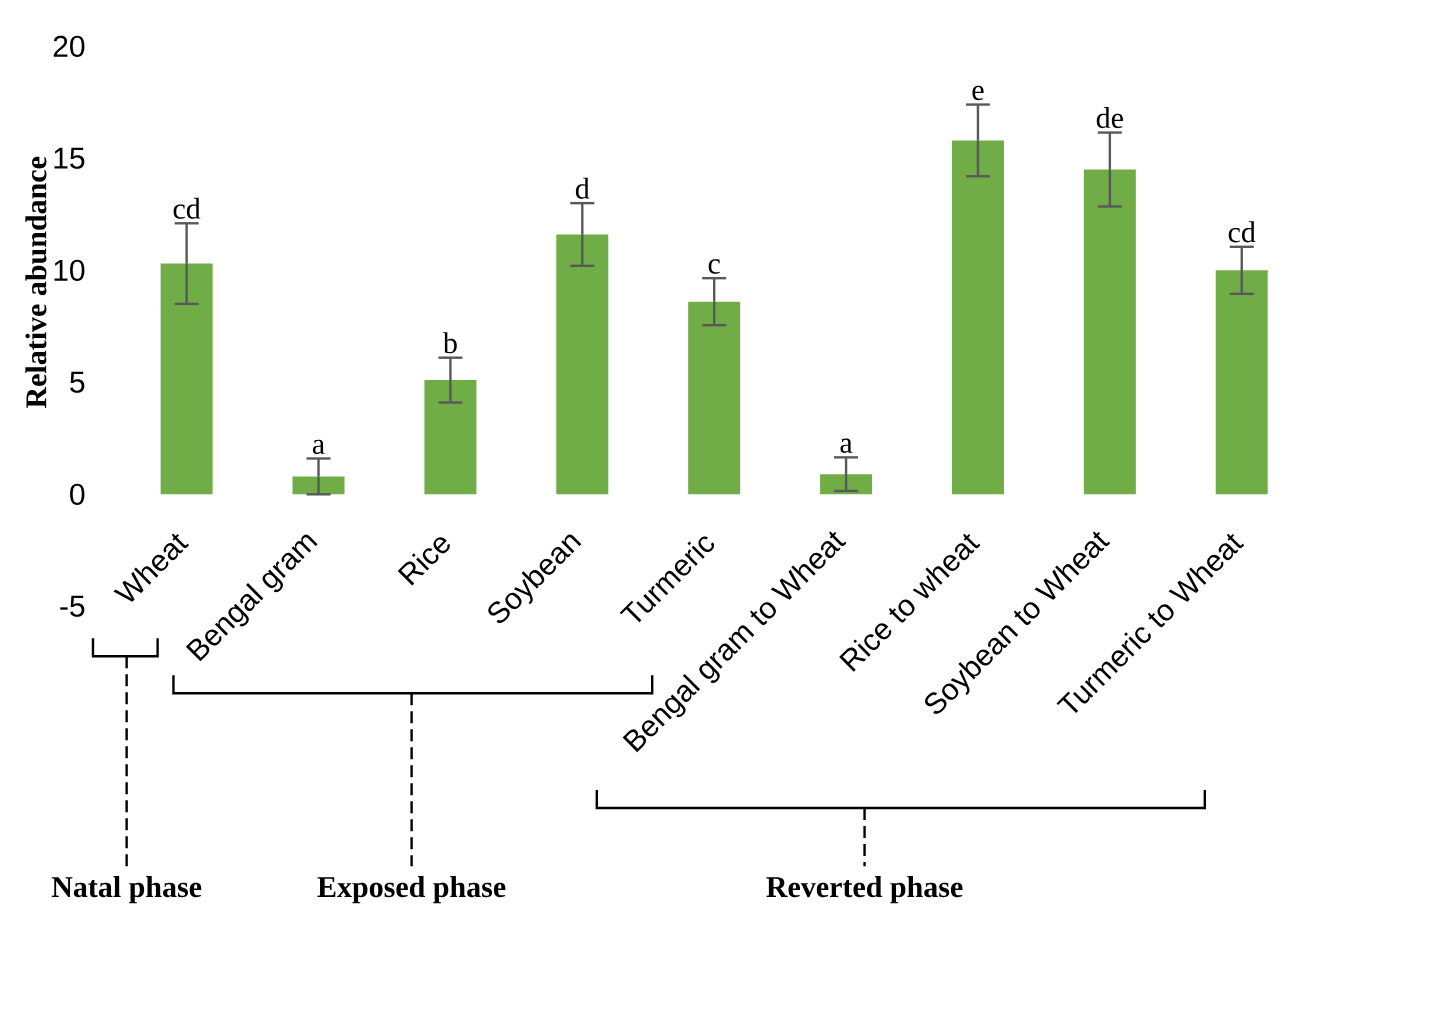 The height and width of the screenshot is (1014, 1434). Describe the element at coordinates (69, 270) in the screenshot. I see `y-tick-label: 10` at that location.